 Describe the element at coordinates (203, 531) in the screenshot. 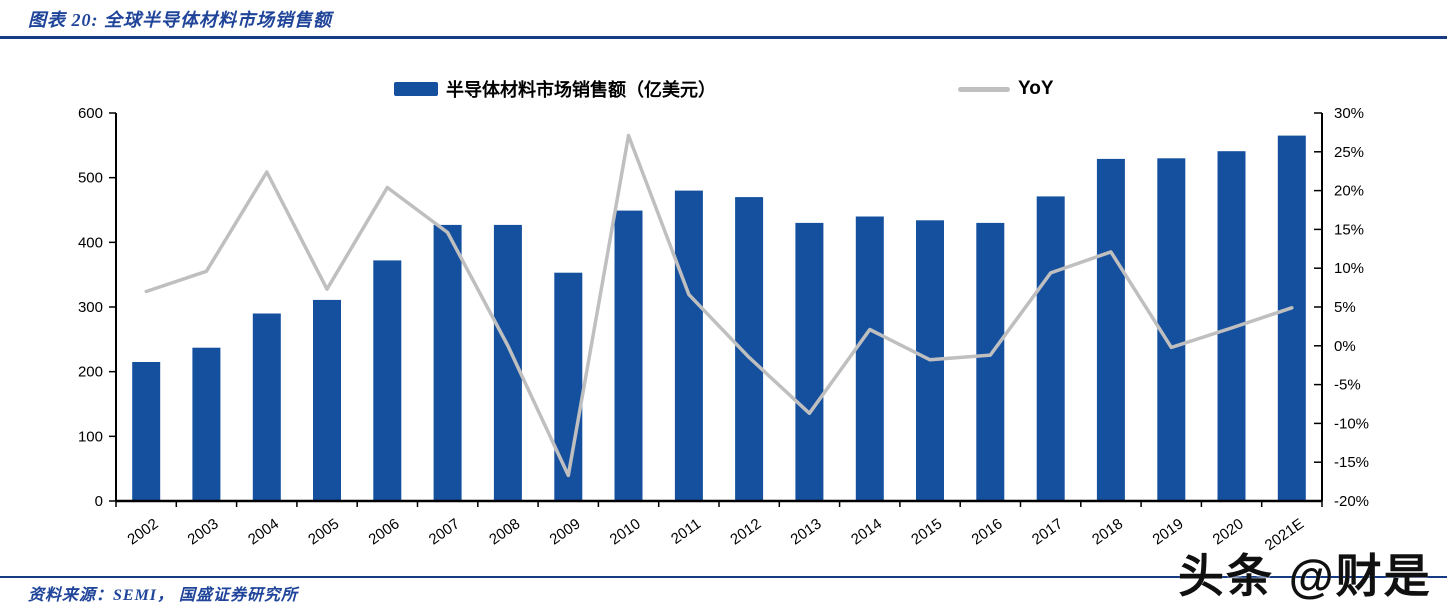

I see `x-label-2003: 2003` at that location.